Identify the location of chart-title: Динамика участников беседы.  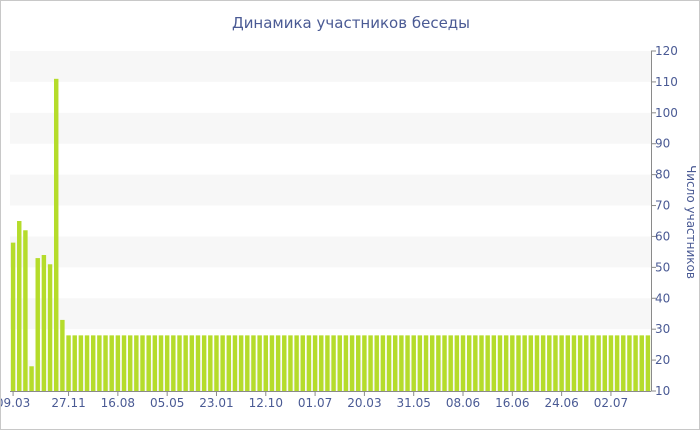
(351, 23).